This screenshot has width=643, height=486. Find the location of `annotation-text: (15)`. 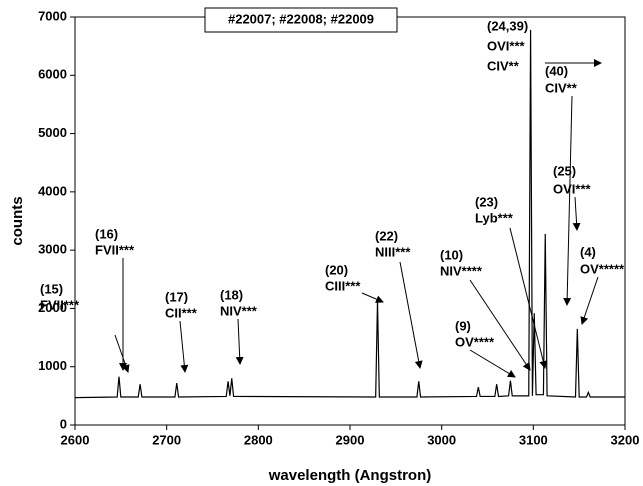

annotation-text: (15) is located at coordinates (51, 288).